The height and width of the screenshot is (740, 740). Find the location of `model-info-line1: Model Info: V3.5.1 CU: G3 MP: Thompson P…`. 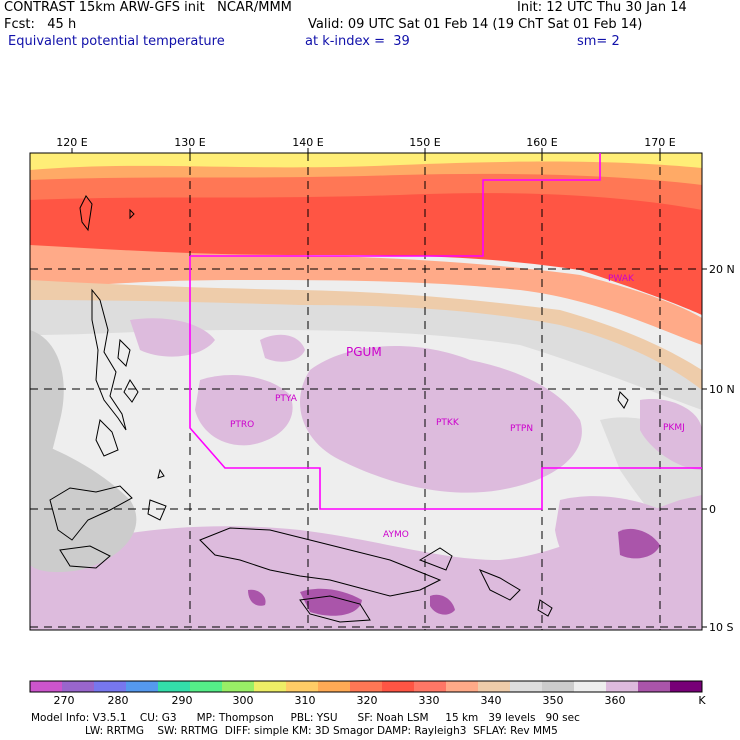

model-info-line1: Model Info: V3.5.1 CU: G3 MP: Thompson P… is located at coordinates (305, 718).